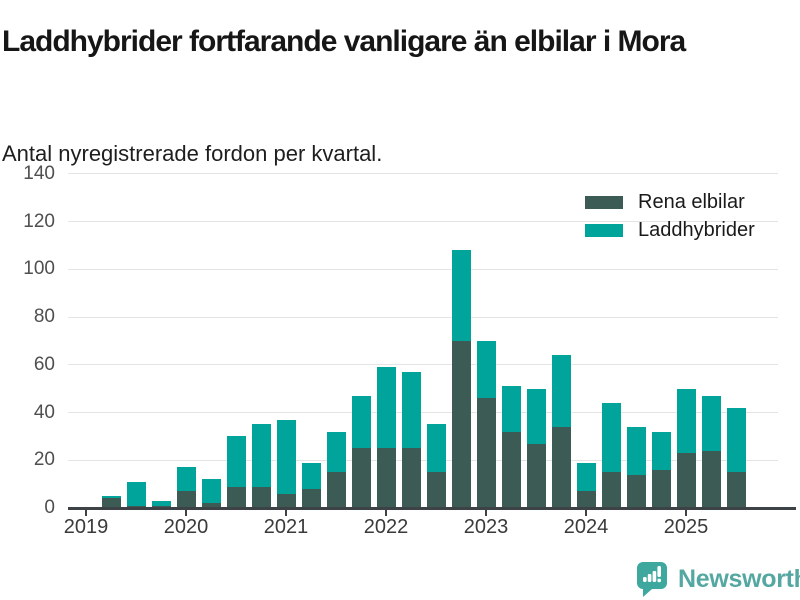  I want to click on bar-2025-K2-elbilar, so click(711, 479).